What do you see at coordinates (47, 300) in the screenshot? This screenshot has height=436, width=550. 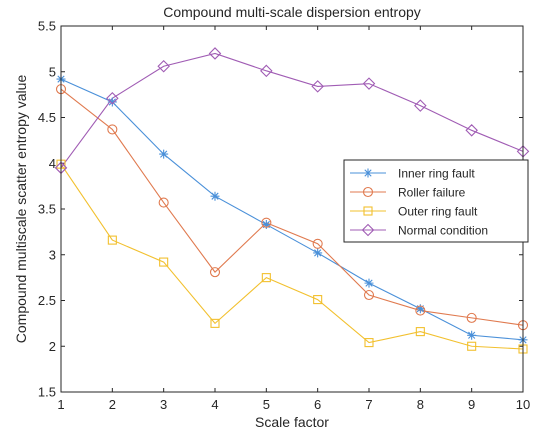 I see `y-tick-label: 2.5` at bounding box center [47, 300].